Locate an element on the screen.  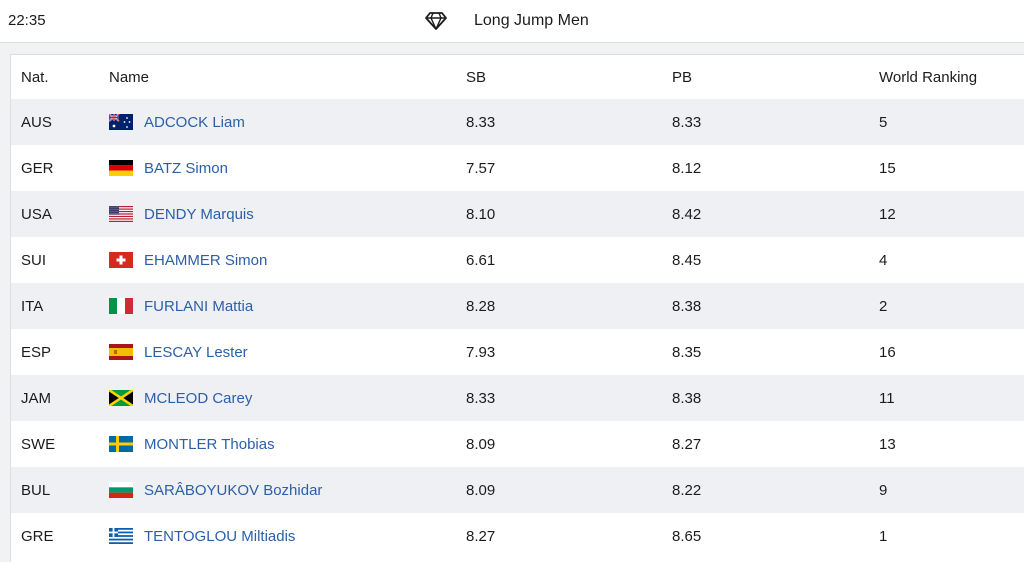
flag-swe-icon is located at coordinates (121, 444).